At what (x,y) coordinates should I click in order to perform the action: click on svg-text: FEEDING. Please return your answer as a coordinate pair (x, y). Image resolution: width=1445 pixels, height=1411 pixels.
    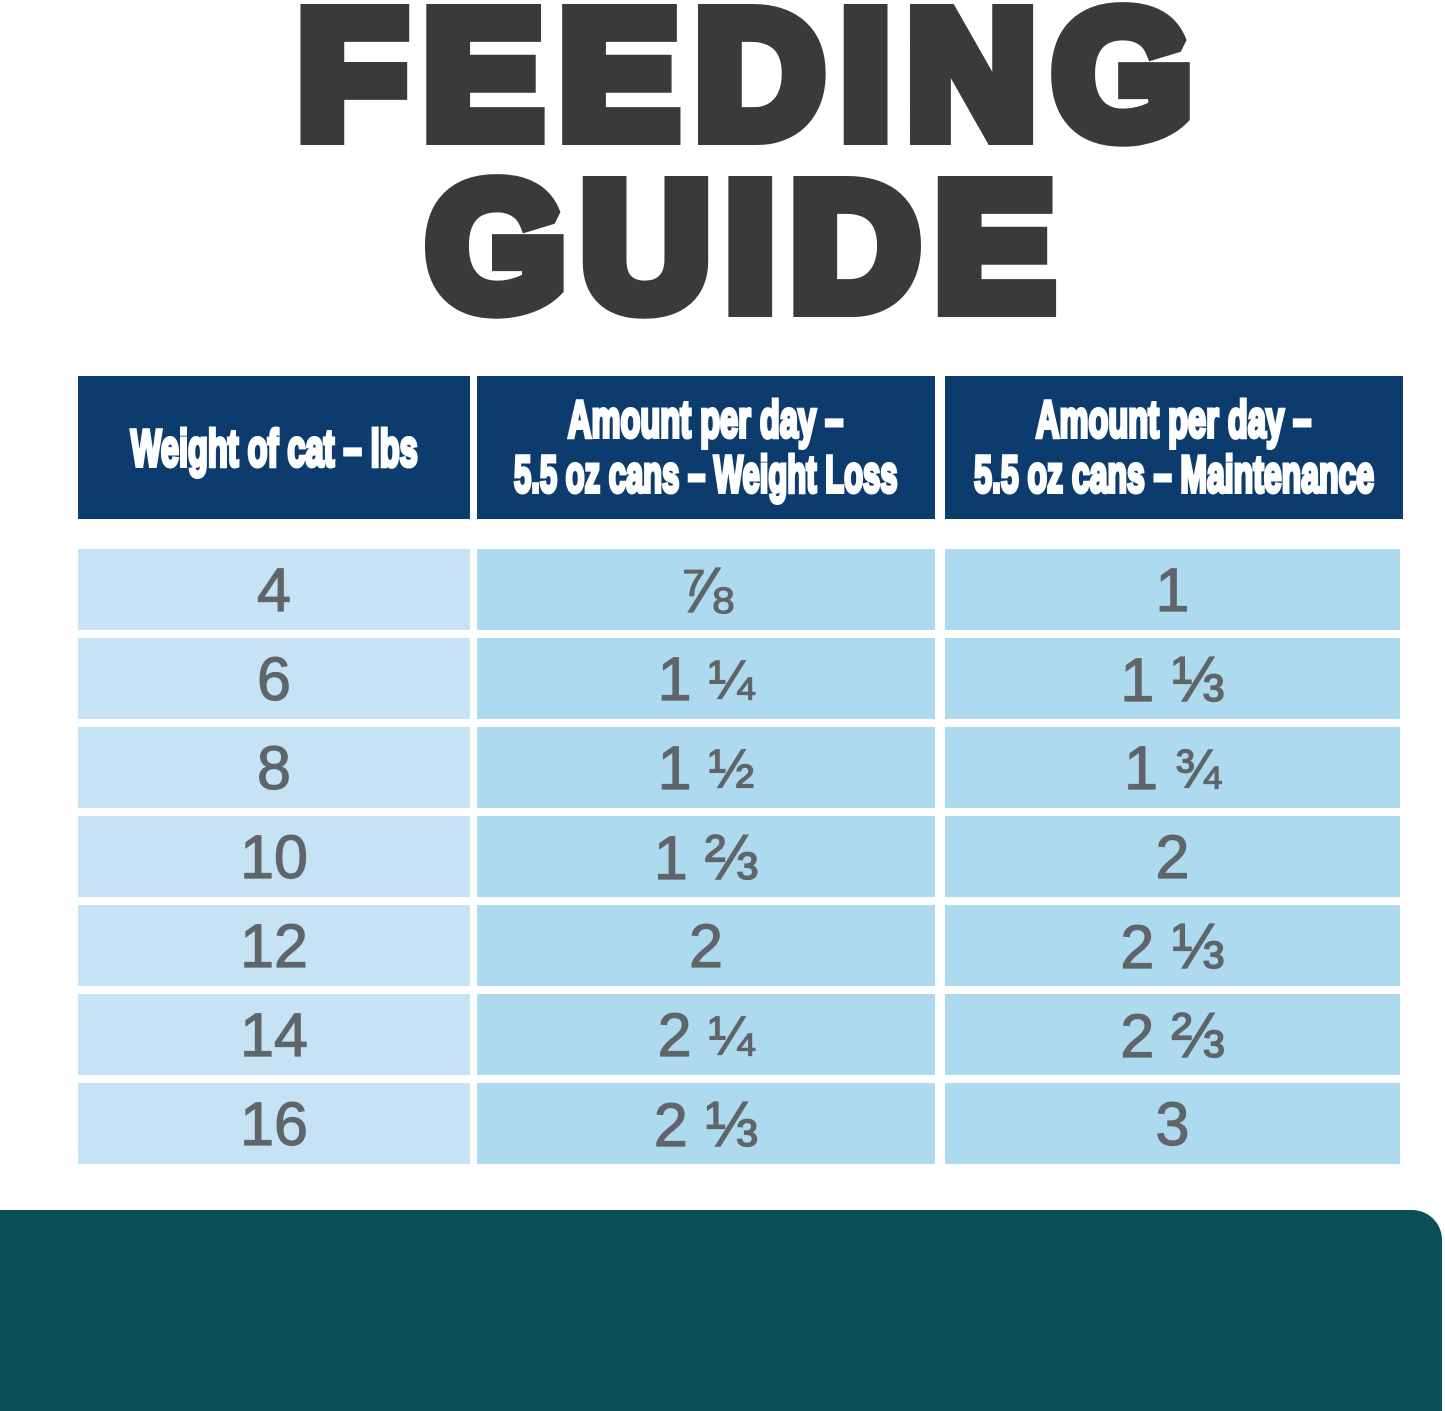
    Looking at the image, I should click on (753, 87).